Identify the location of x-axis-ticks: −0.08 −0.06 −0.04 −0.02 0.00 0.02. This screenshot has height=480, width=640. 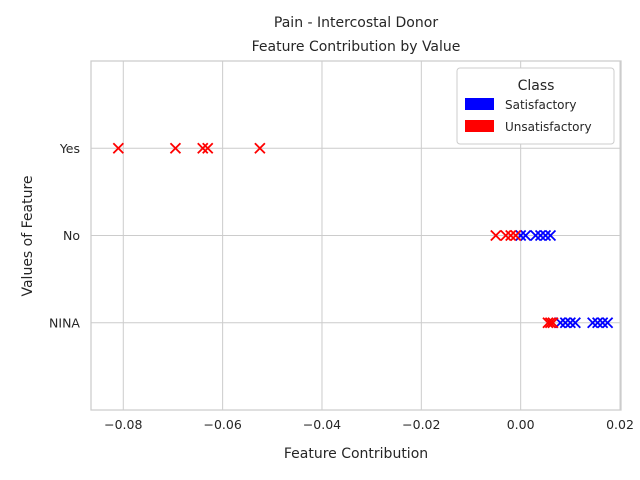
(369, 424).